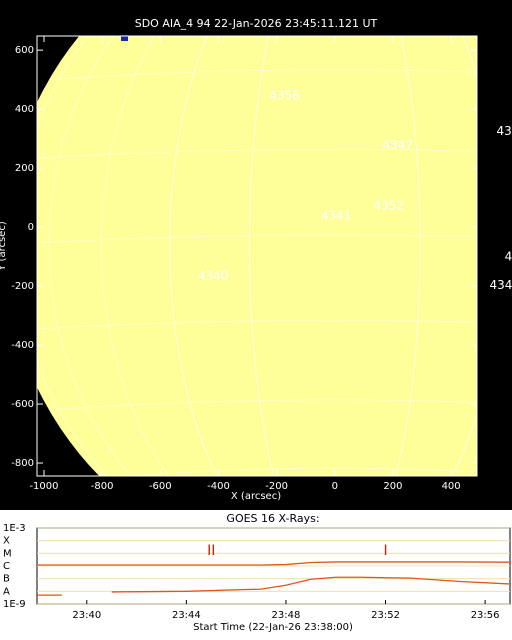 The height and width of the screenshot is (640, 512). What do you see at coordinates (4, 246) in the screenshot?
I see `y-label: Y (arcsec)` at bounding box center [4, 246].